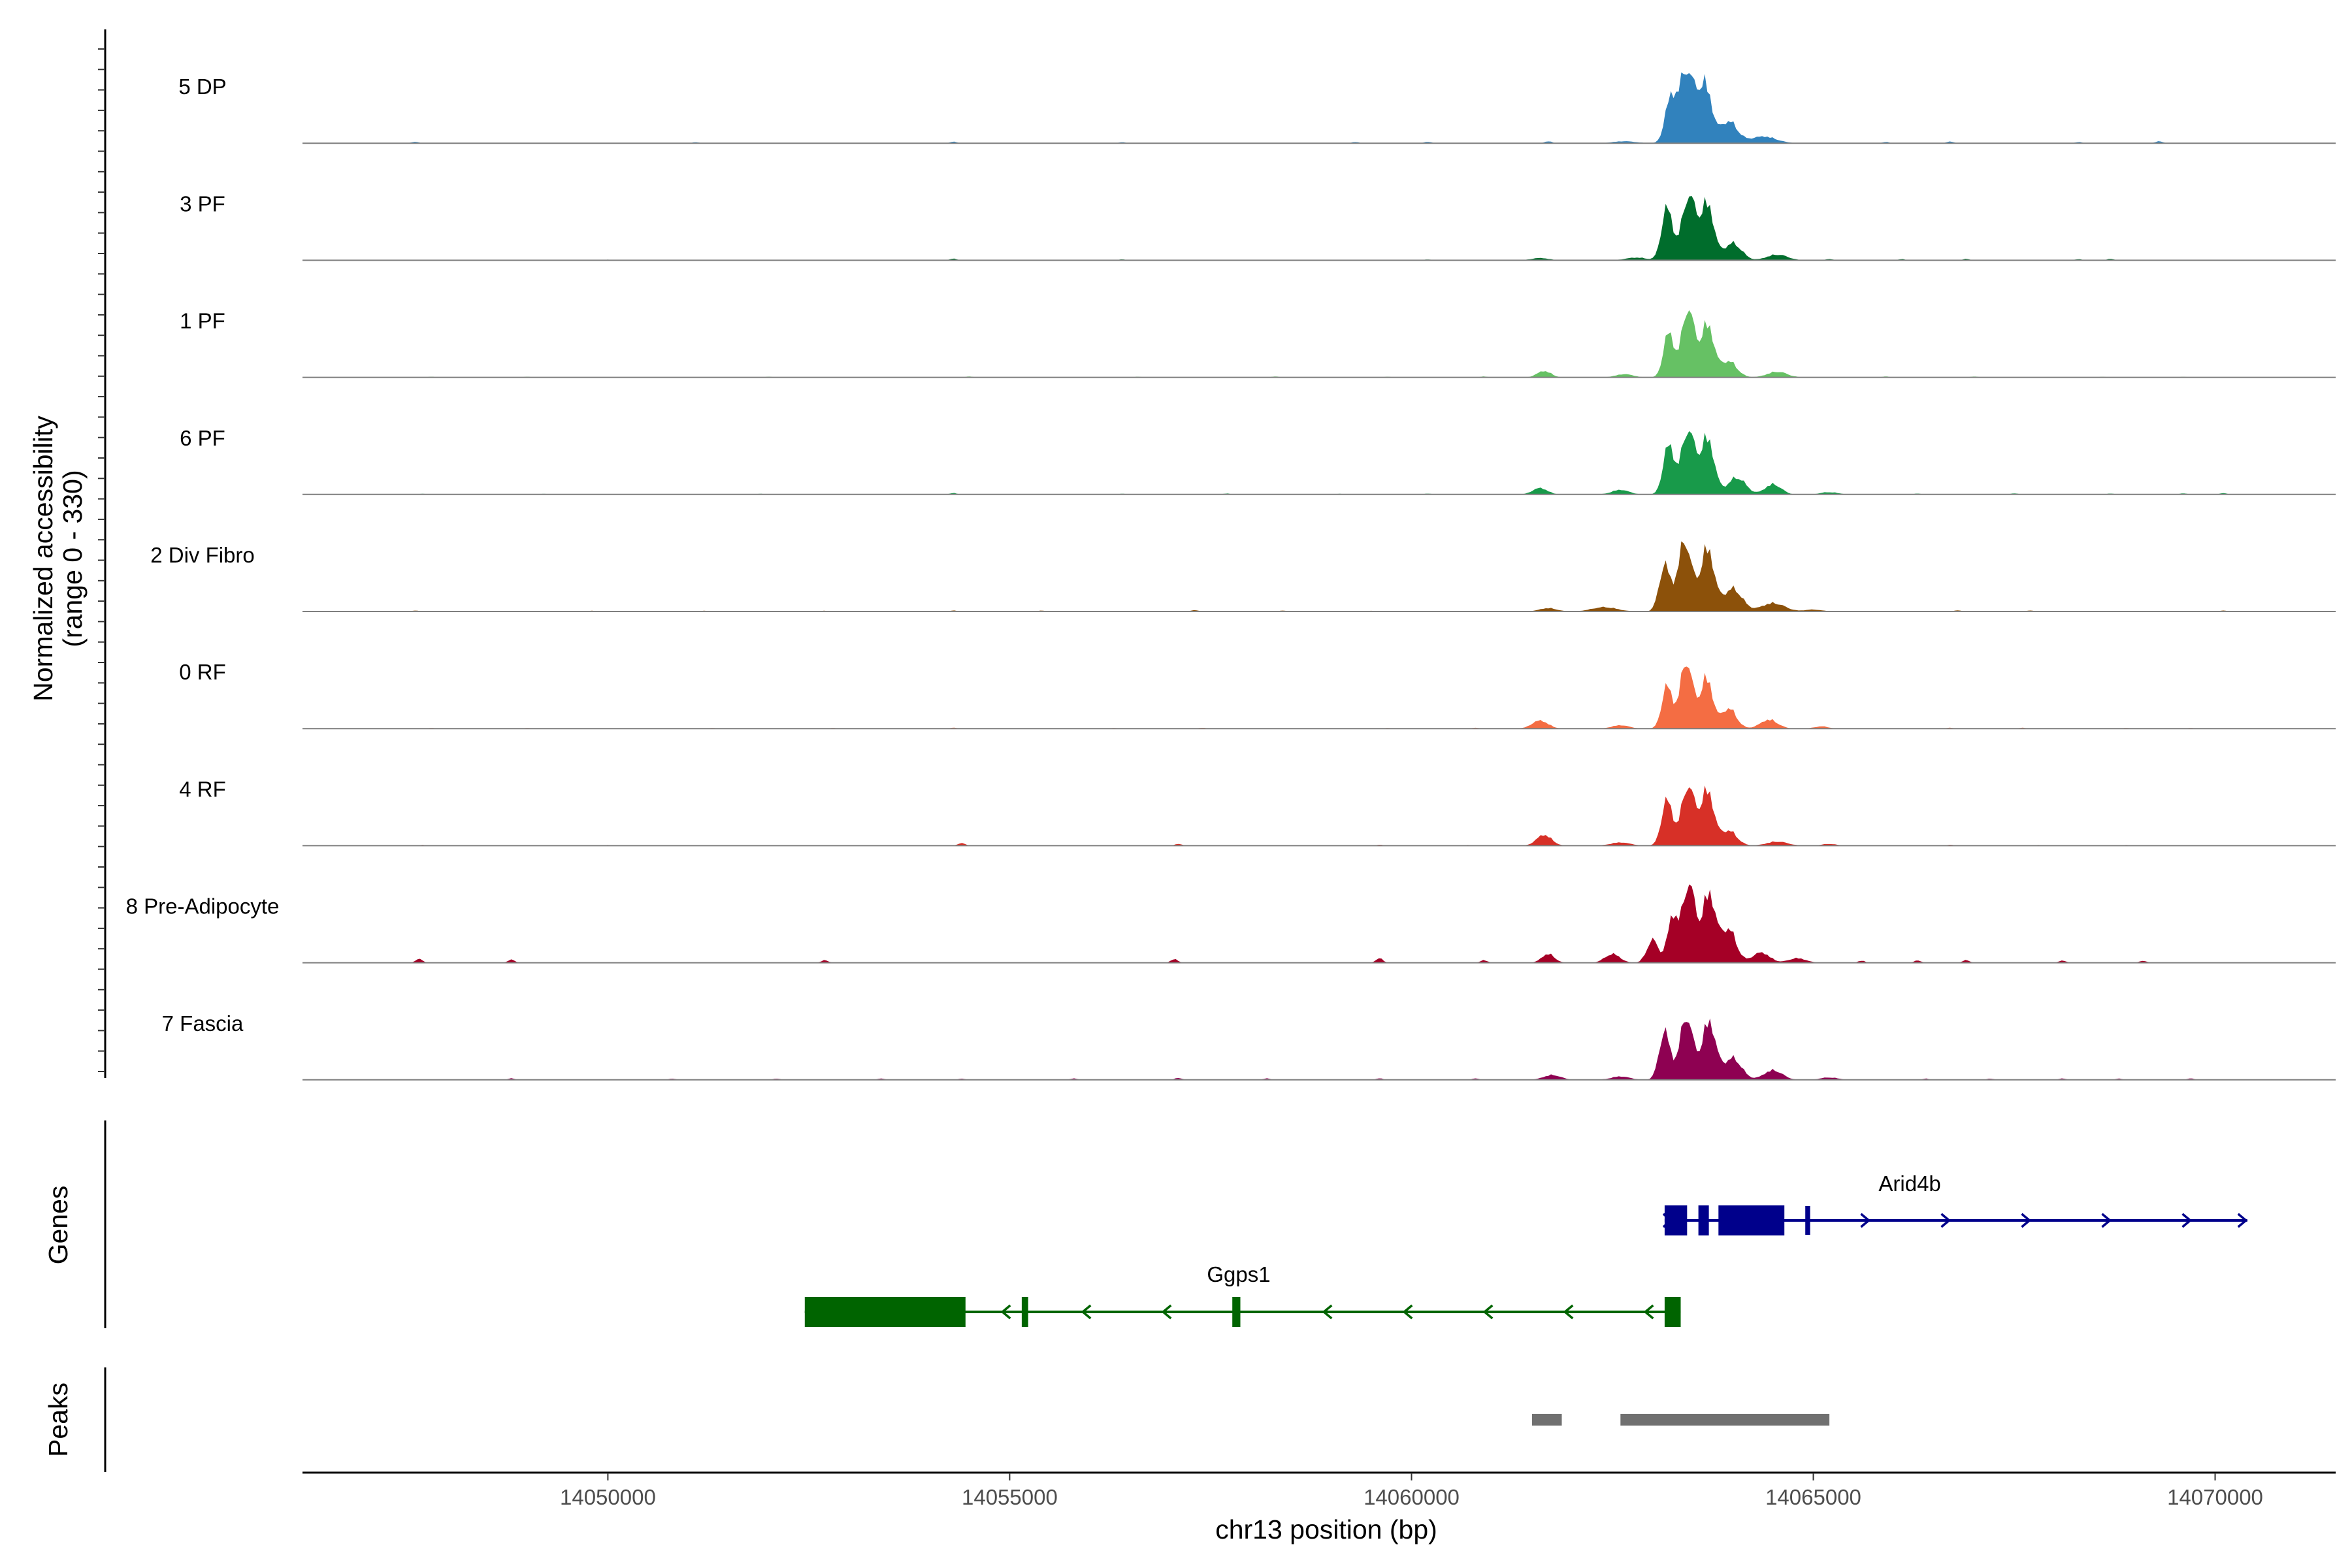  I want to click on track-1: 3 PF, so click(1258, 226).